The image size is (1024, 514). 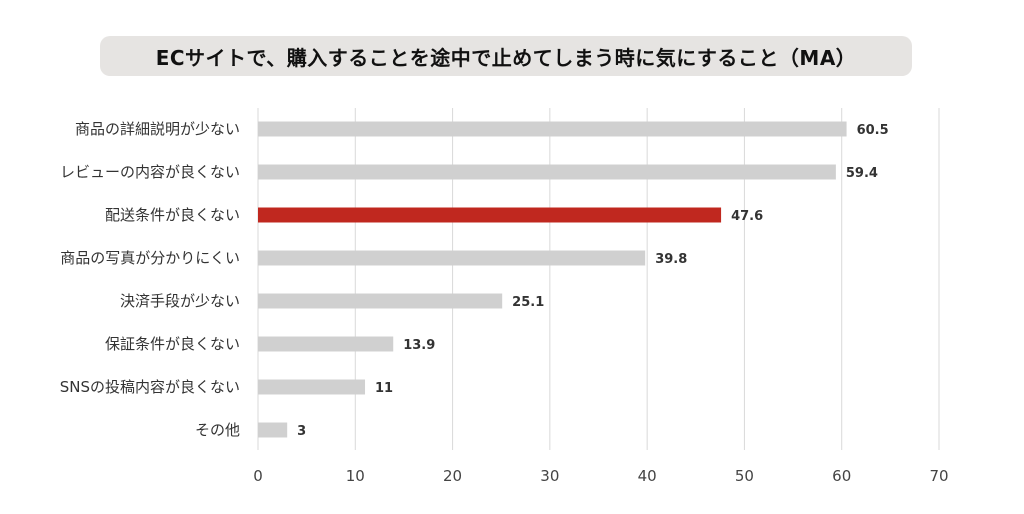 I want to click on category-label: 配送条件が良くない, so click(x=172, y=215).